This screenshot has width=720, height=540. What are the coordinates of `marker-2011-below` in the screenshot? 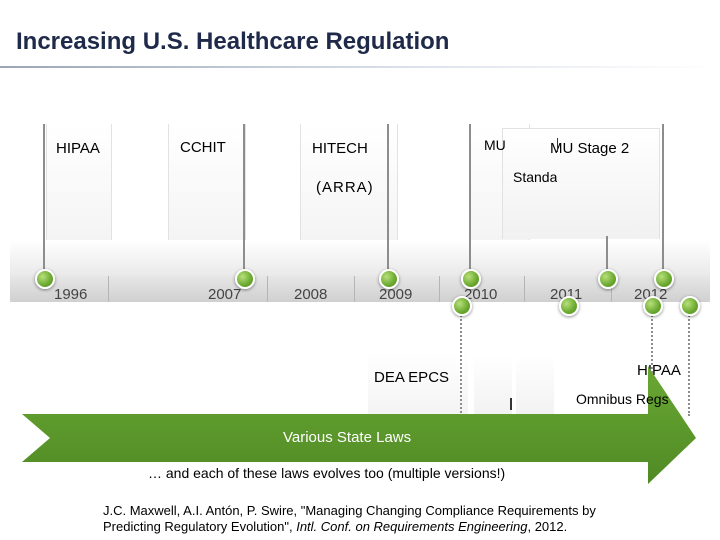 It's located at (569, 306).